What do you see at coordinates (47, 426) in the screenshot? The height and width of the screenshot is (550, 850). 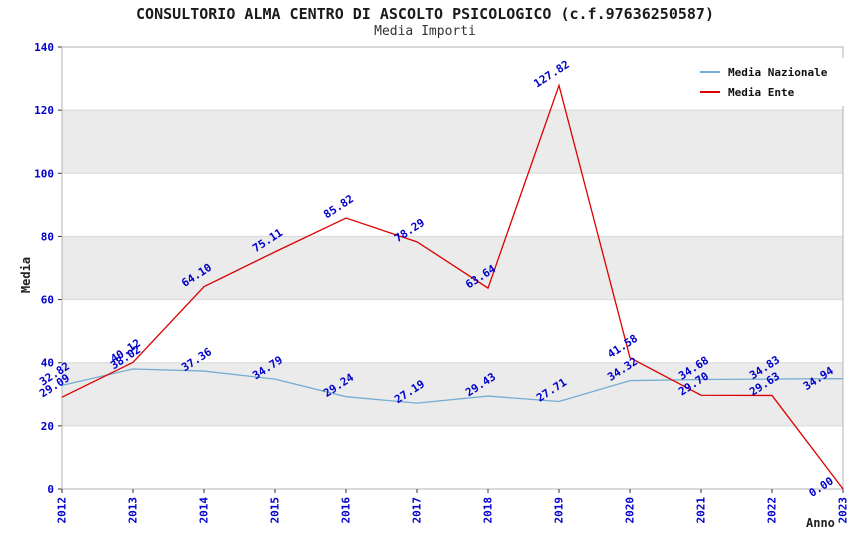 I see `y-tick-label: 20` at bounding box center [47, 426].